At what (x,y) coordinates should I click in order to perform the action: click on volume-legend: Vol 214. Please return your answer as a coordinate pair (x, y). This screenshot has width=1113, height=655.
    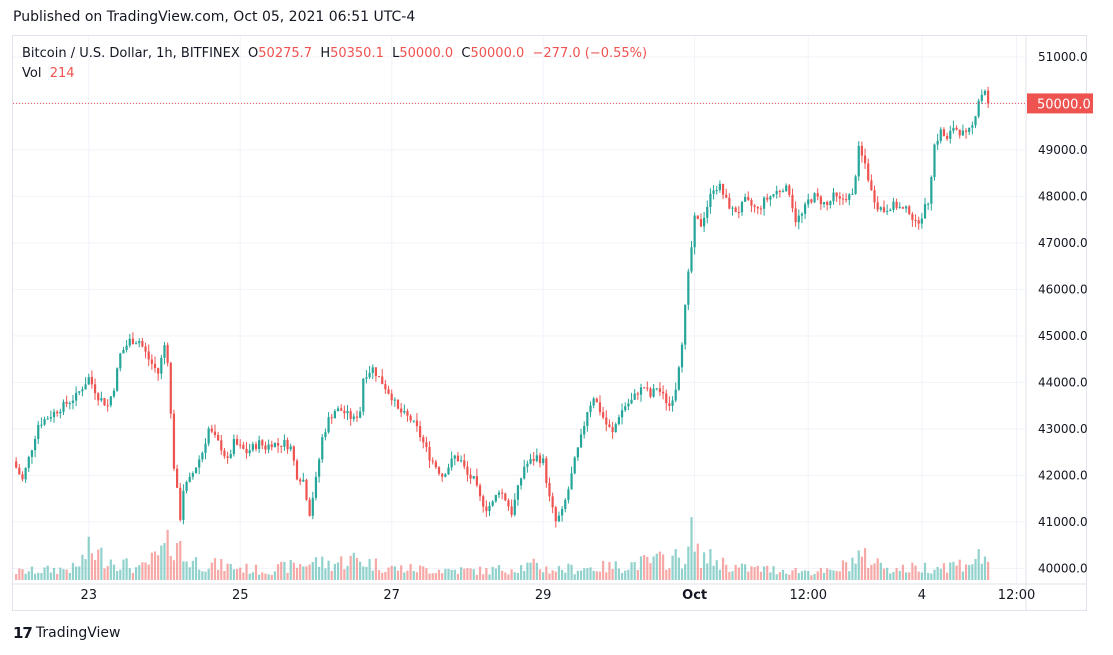
    Looking at the image, I should click on (48, 73).